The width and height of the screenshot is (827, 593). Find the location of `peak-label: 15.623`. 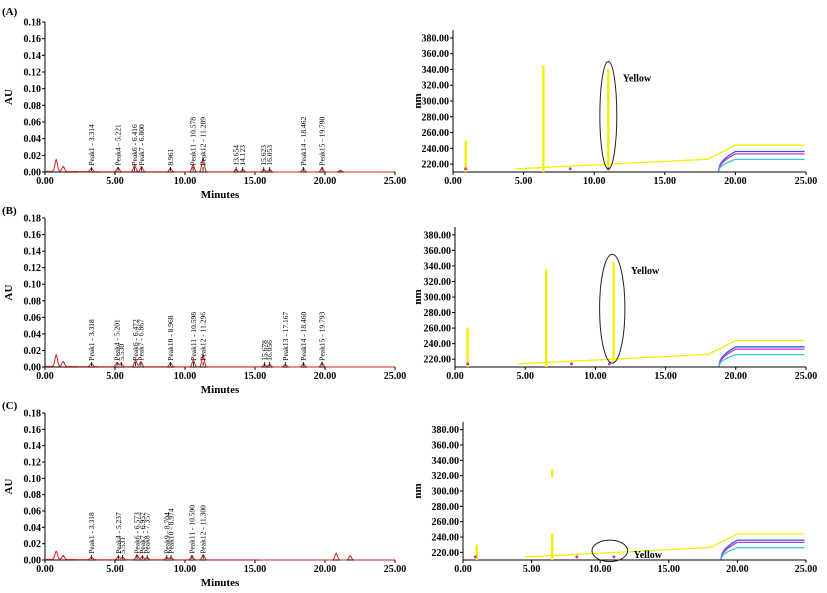

peak-label: 15.623 is located at coordinates (263, 155).